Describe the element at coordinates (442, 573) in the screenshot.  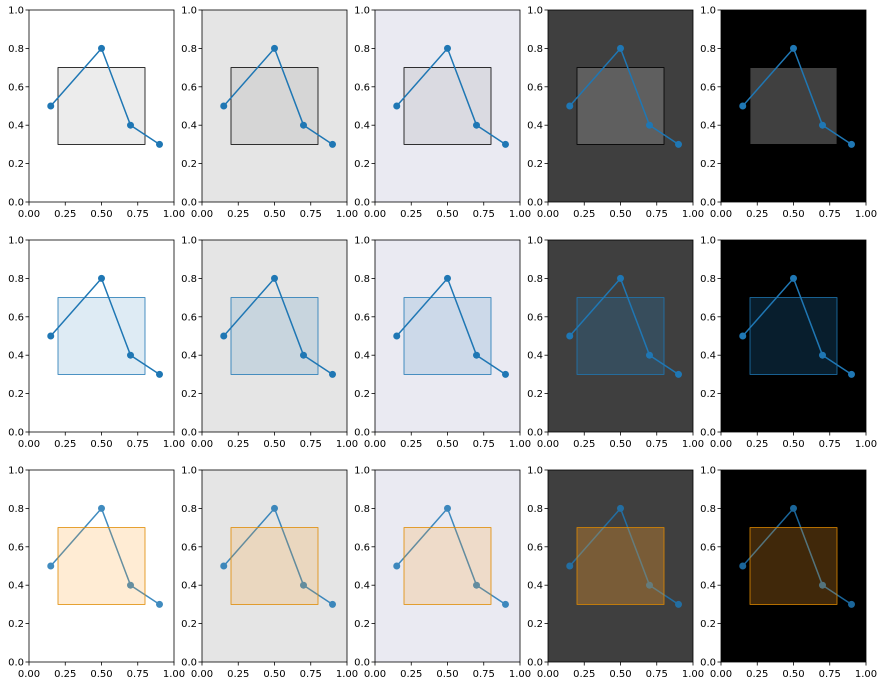
I see `subplot-r3-c3: 0.00 0.25 0.50 0.75 1.00 0.0 0.2 0.4 0.6 0.8 1.0` at that location.